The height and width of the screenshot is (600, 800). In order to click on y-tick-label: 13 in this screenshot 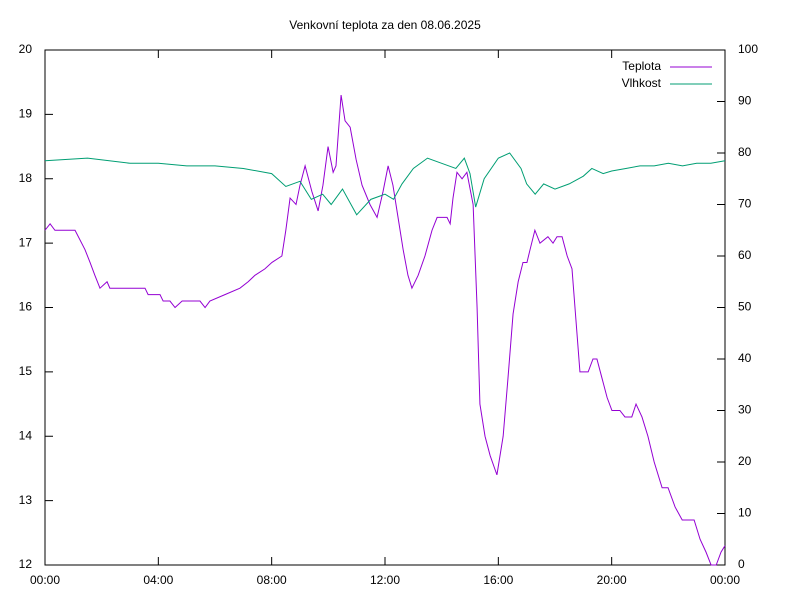, I will do `click(26, 500)`.